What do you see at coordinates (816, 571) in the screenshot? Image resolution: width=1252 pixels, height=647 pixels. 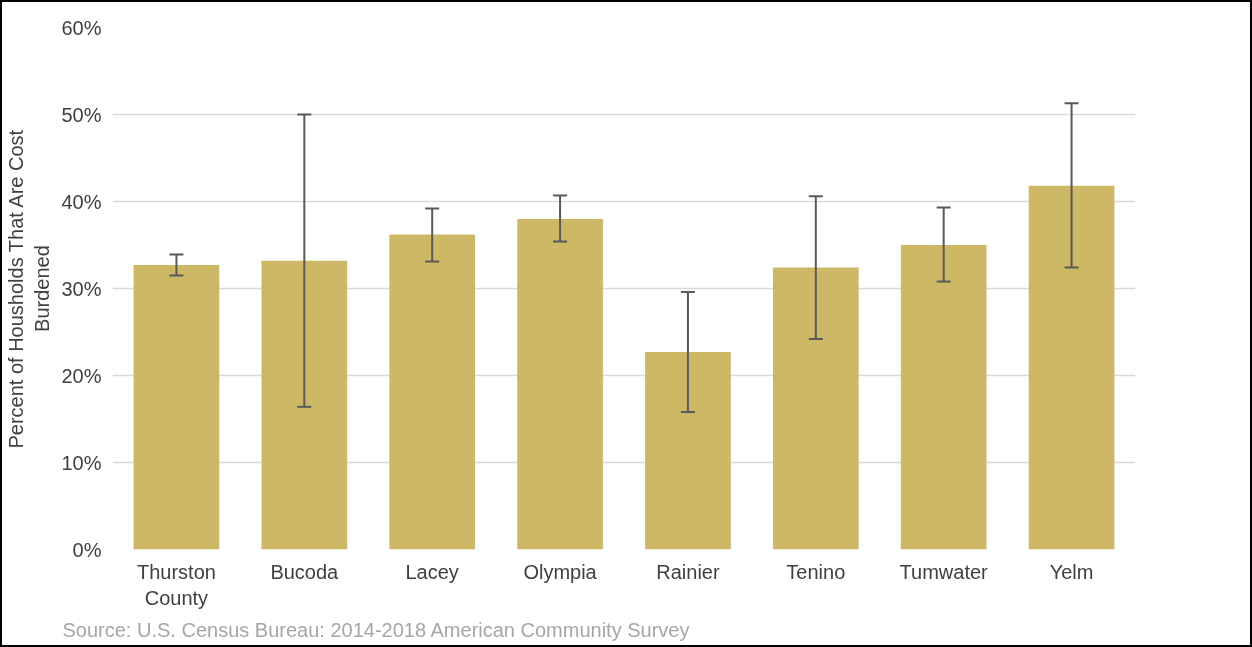 I see `x-tick-label: Tenino` at bounding box center [816, 571].